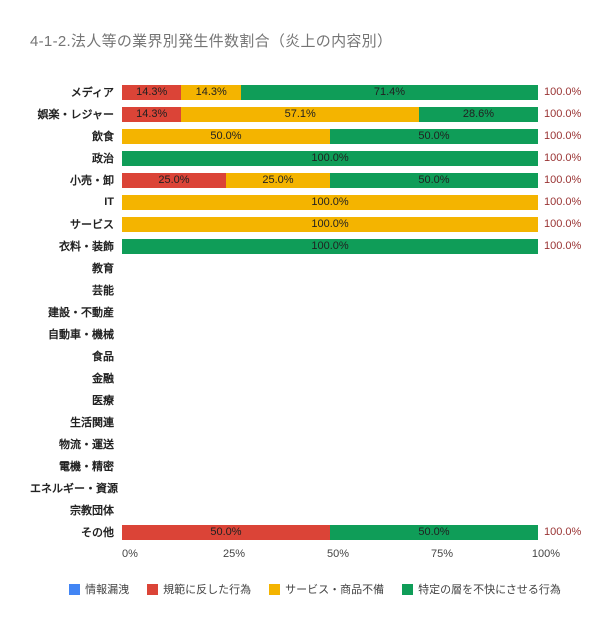 The width and height of the screenshot is (600, 621). I want to click on bar-row: 食品, so click(315, 356).